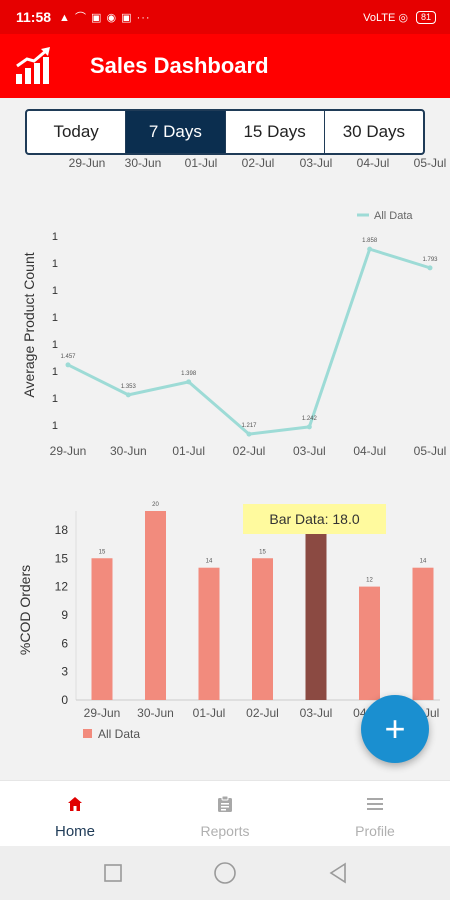 The width and height of the screenshot is (450, 900). I want to click on plus-icon: +, so click(395, 728).